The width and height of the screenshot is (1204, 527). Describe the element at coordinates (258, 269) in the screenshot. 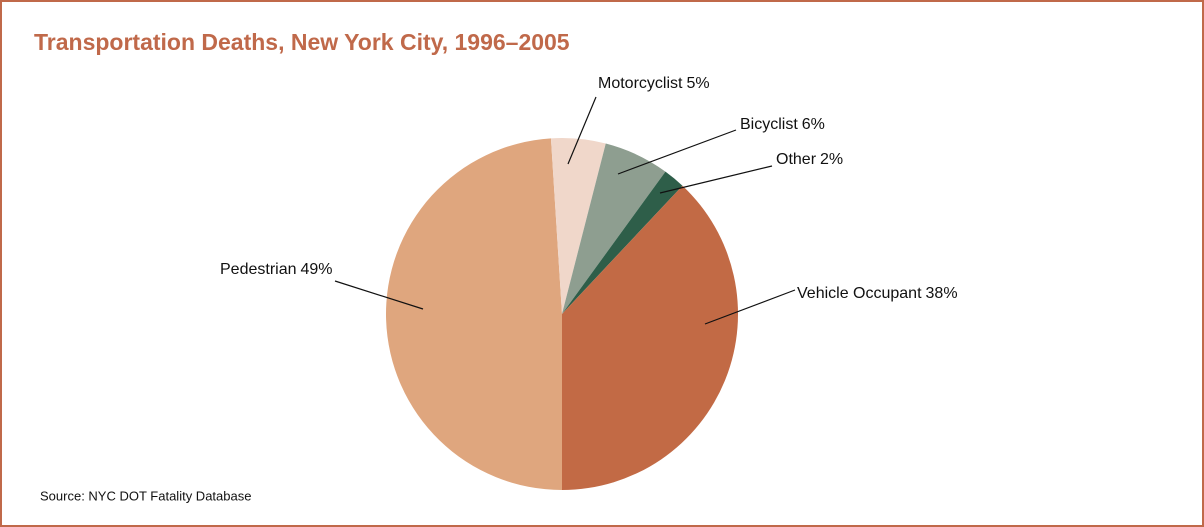

I see `slice-label-name: Pedestrian` at that location.